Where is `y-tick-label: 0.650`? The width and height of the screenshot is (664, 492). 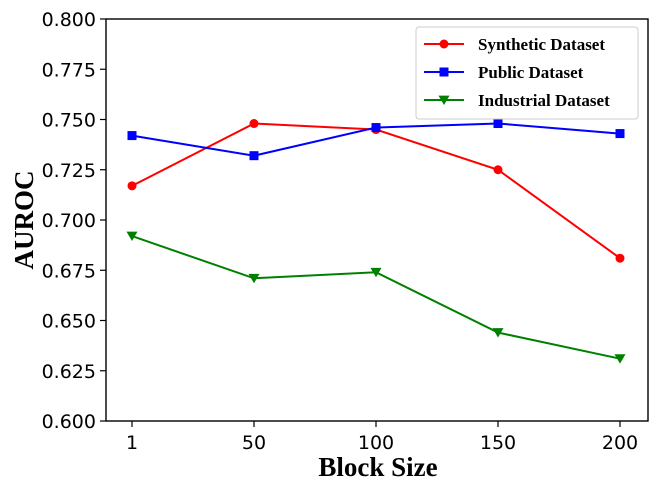 y-tick-label: 0.650 is located at coordinates (69, 322).